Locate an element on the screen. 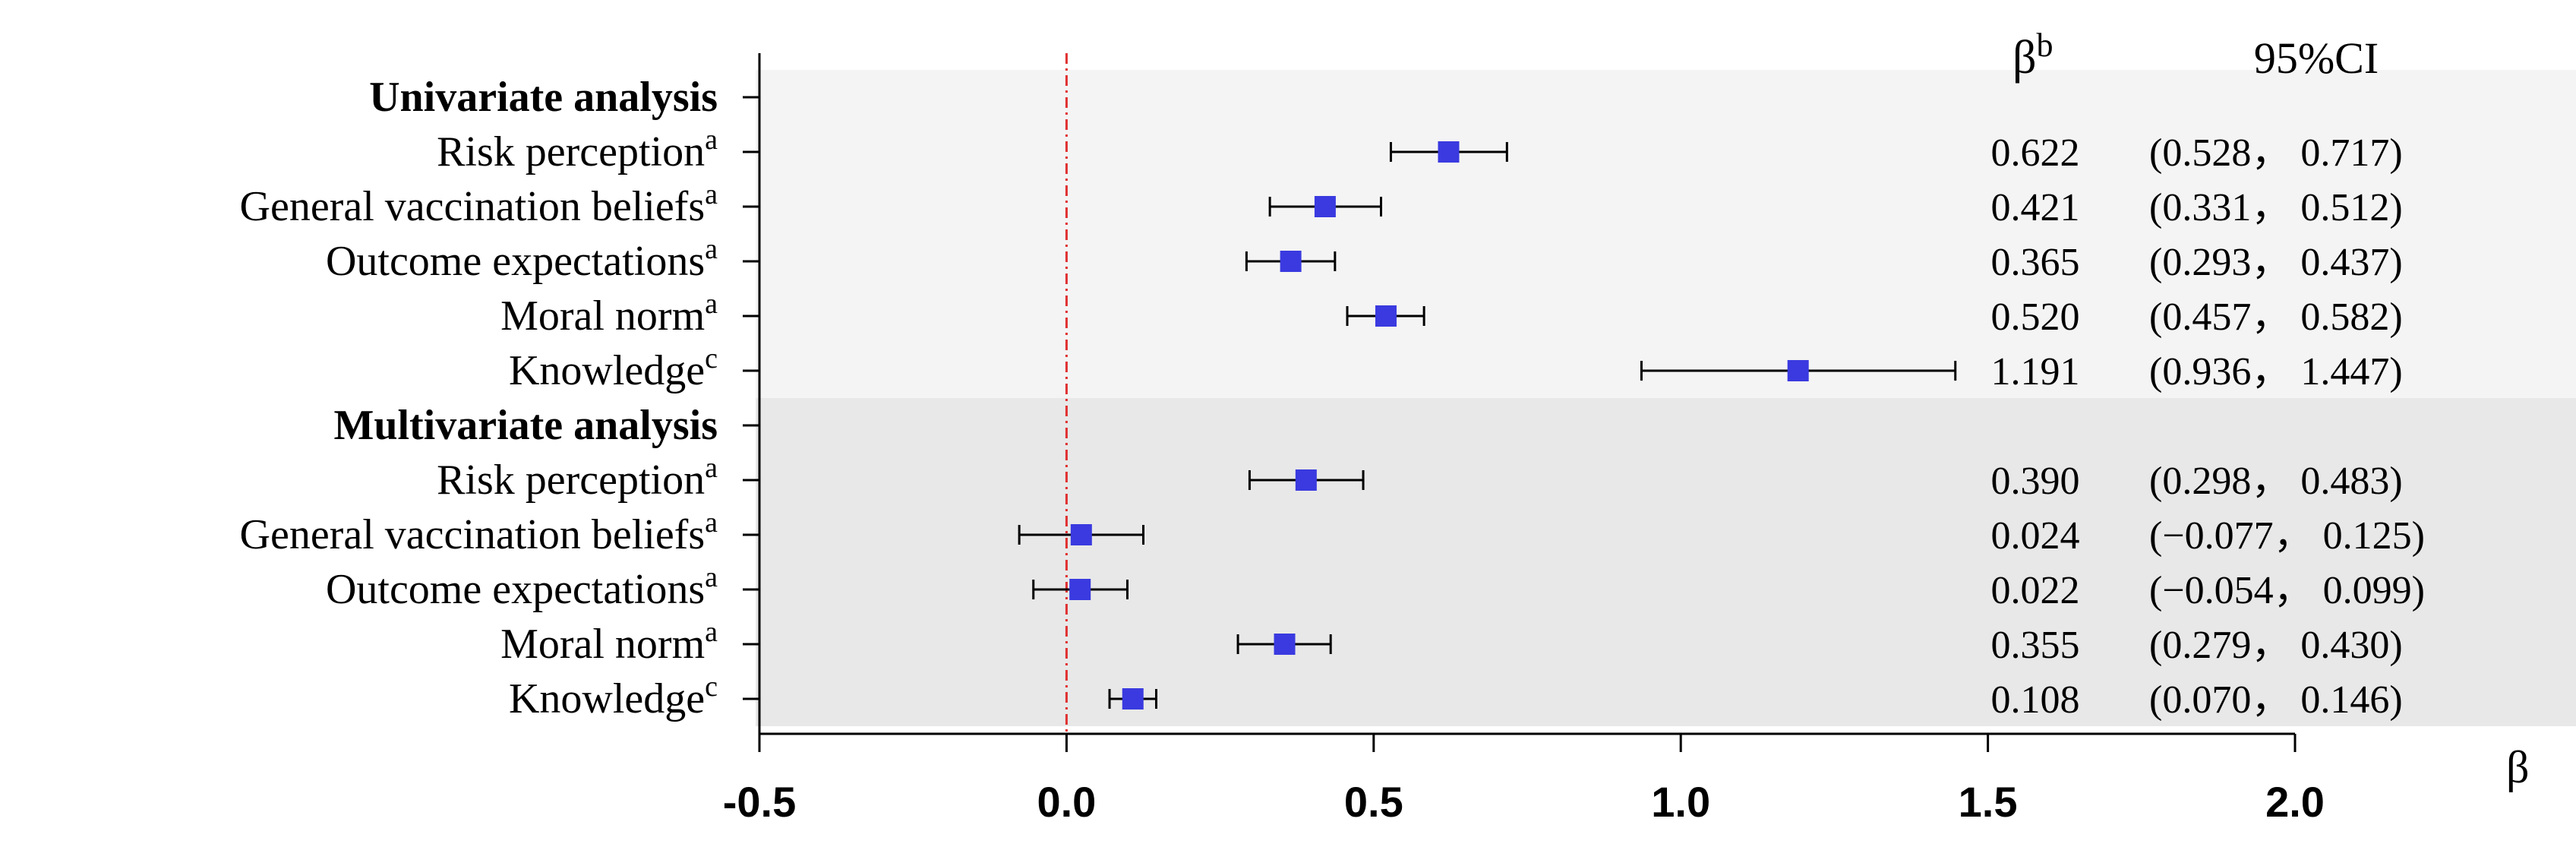 Image resolution: width=2576 pixels, height=847 pixels. beta-header-symbol: β is located at coordinates (2024, 58).